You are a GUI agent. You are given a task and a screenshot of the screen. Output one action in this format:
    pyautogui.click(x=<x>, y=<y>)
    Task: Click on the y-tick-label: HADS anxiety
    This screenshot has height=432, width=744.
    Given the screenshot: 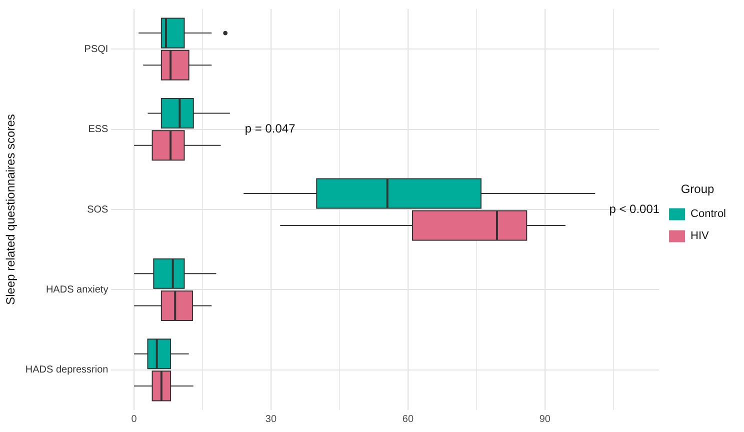 What is the action you would take?
    pyautogui.click(x=77, y=290)
    